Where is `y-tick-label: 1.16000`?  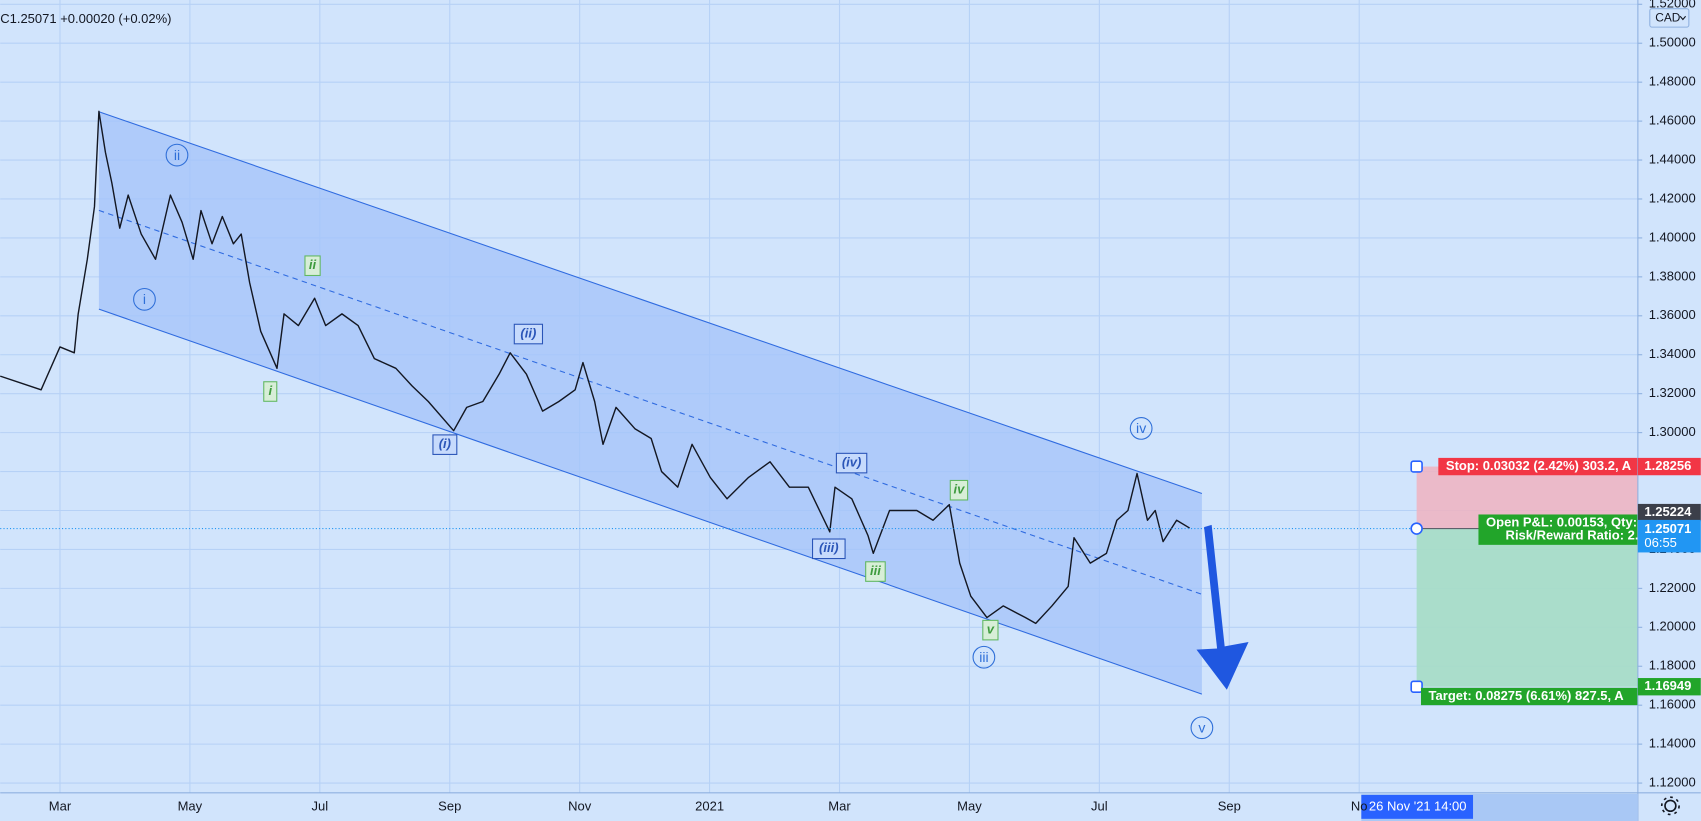
y-tick-label: 1.16000 is located at coordinates (1672, 704).